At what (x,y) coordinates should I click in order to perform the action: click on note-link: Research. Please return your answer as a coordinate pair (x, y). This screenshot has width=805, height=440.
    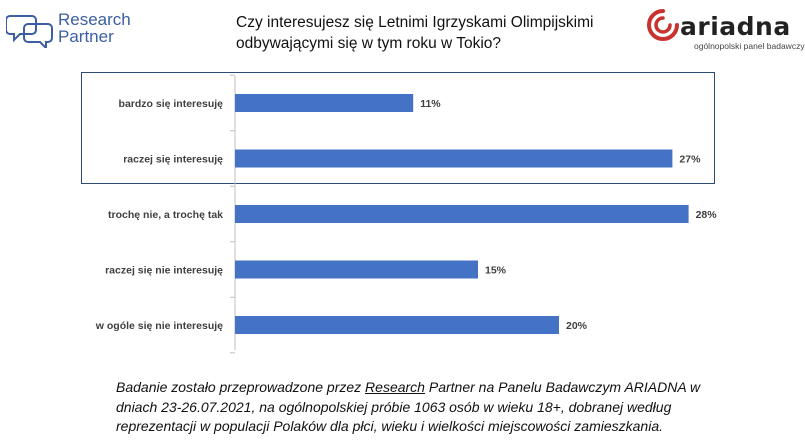
    Looking at the image, I should click on (395, 387).